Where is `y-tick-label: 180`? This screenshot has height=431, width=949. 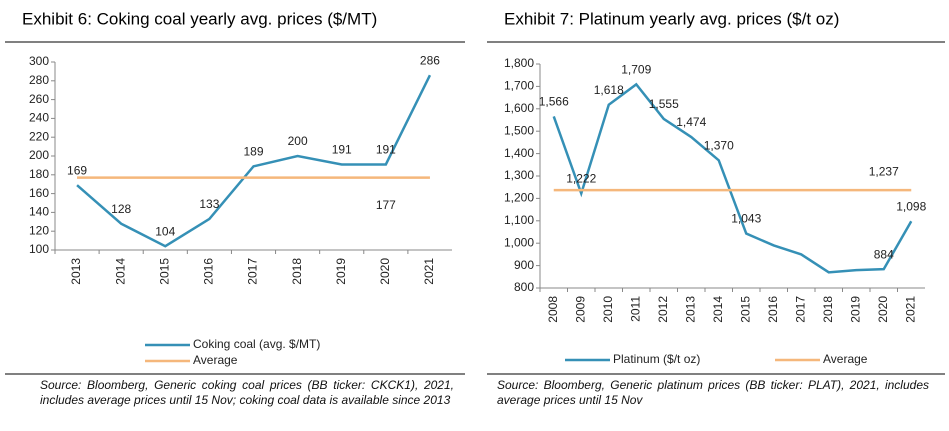
y-tick-label: 180 is located at coordinates (39, 174).